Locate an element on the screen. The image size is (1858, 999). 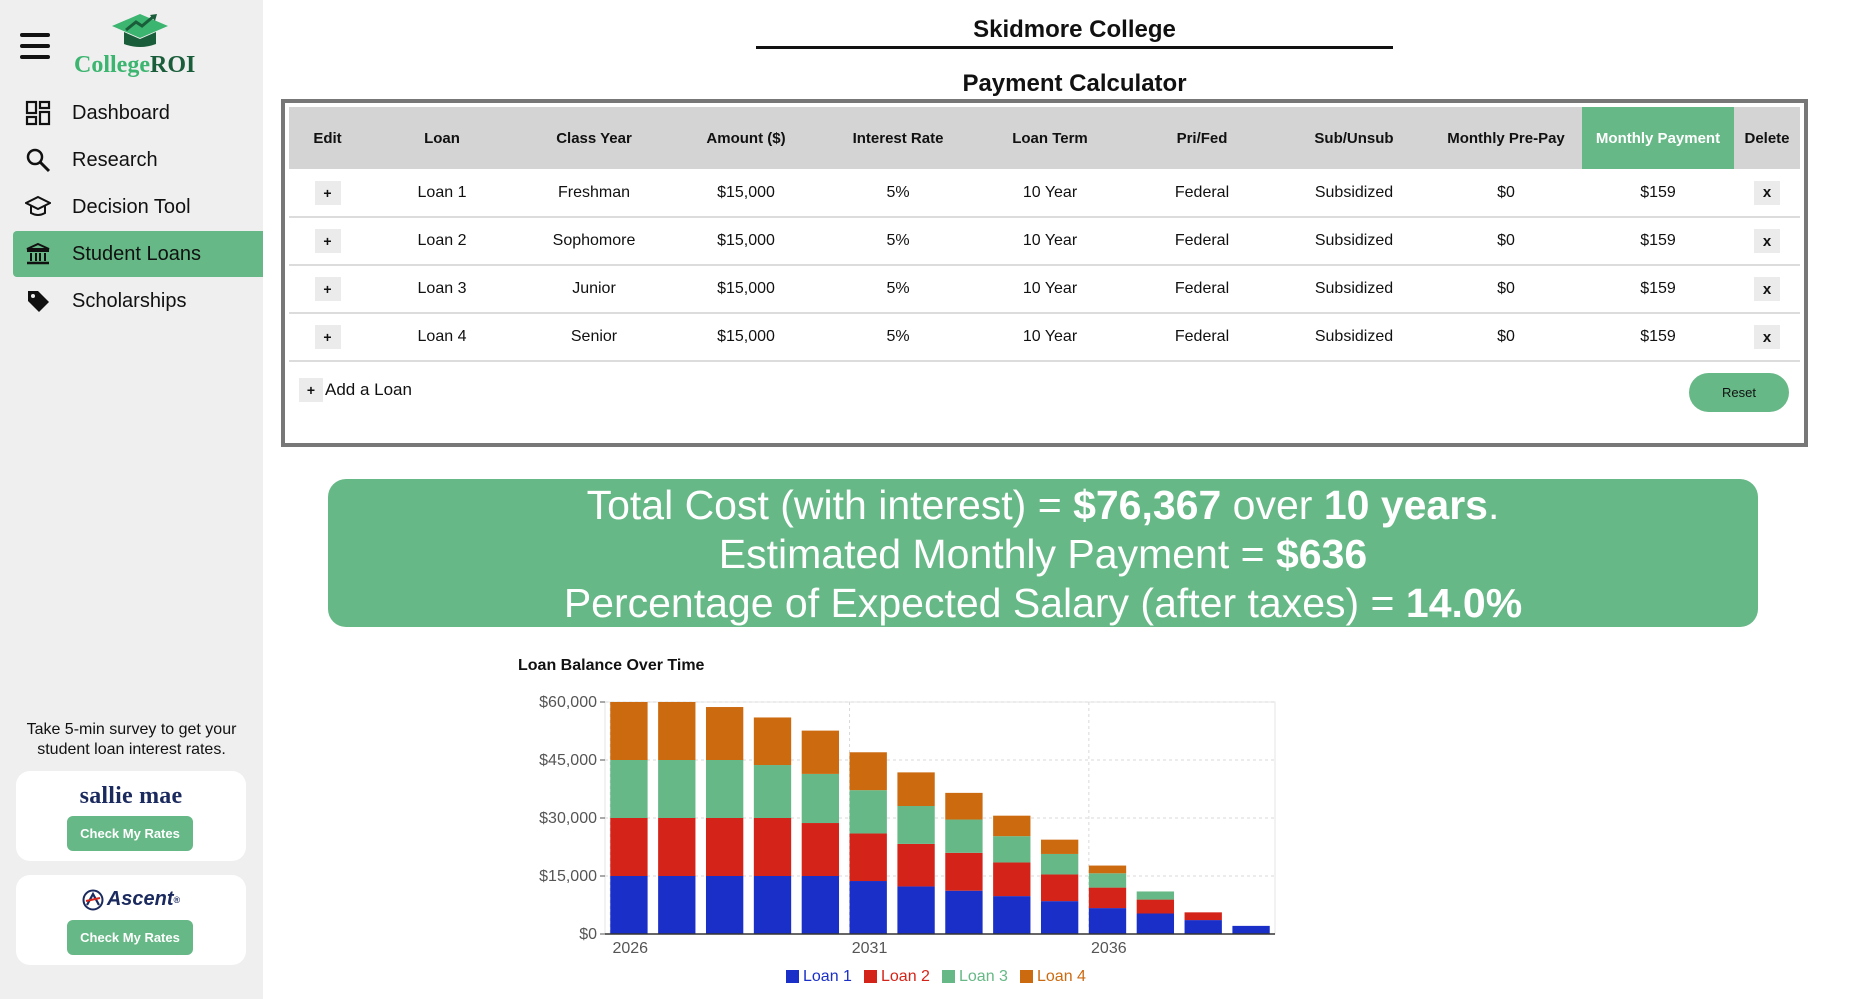
column-header: Sub/Unsub is located at coordinates (1354, 138).